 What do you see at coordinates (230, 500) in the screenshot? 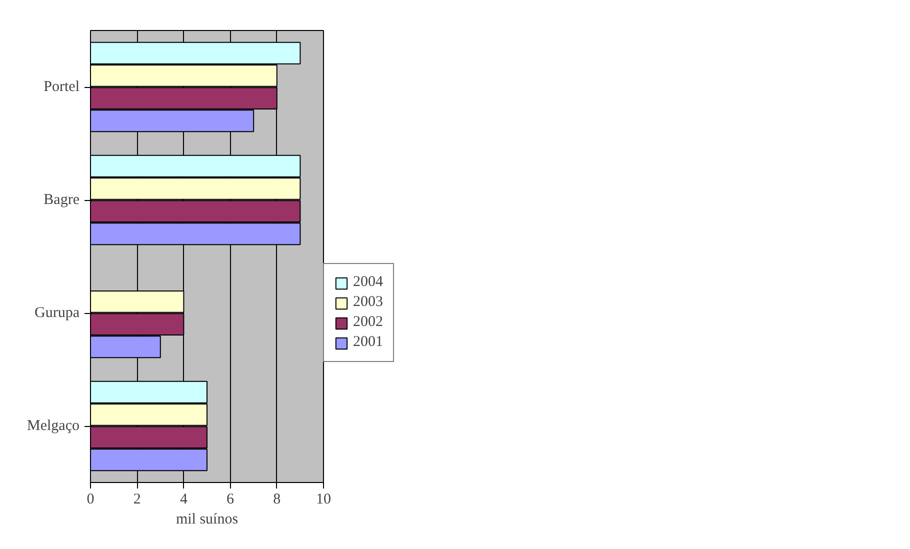
I see `x-tick-label: 6` at bounding box center [230, 500].